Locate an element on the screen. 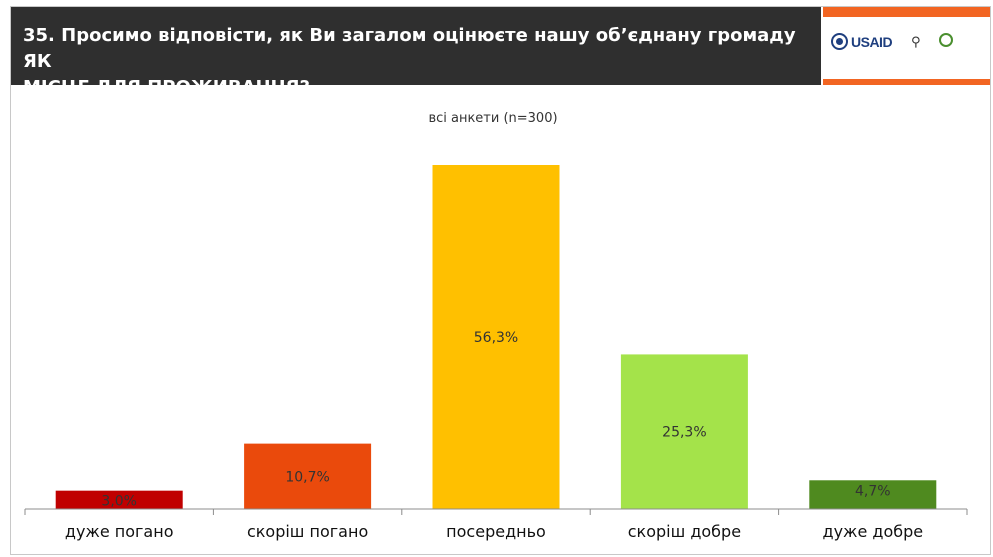 The height and width of the screenshot is (557, 993). data-label-very-bad: 3,0% is located at coordinates (119, 502).